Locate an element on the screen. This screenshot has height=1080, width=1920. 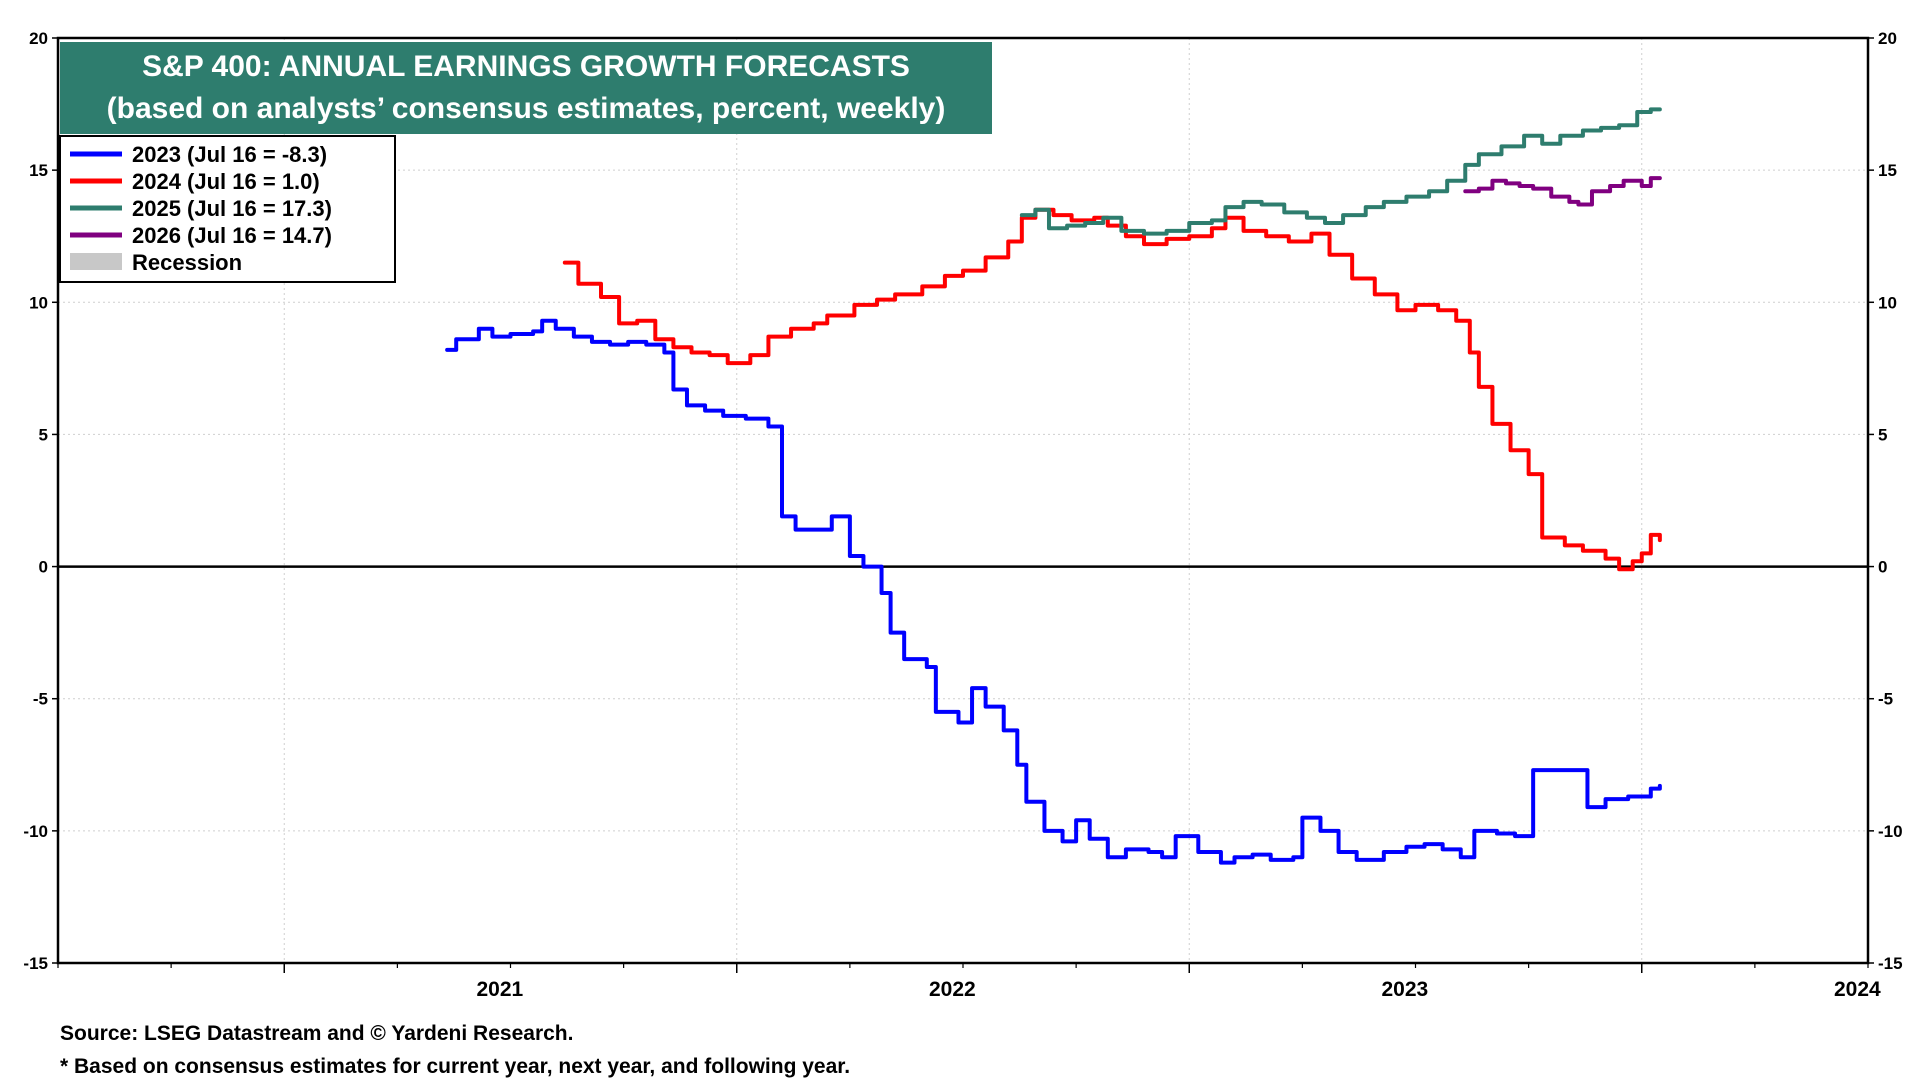
y-tick-label-right: -10 is located at coordinates (1890, 831).